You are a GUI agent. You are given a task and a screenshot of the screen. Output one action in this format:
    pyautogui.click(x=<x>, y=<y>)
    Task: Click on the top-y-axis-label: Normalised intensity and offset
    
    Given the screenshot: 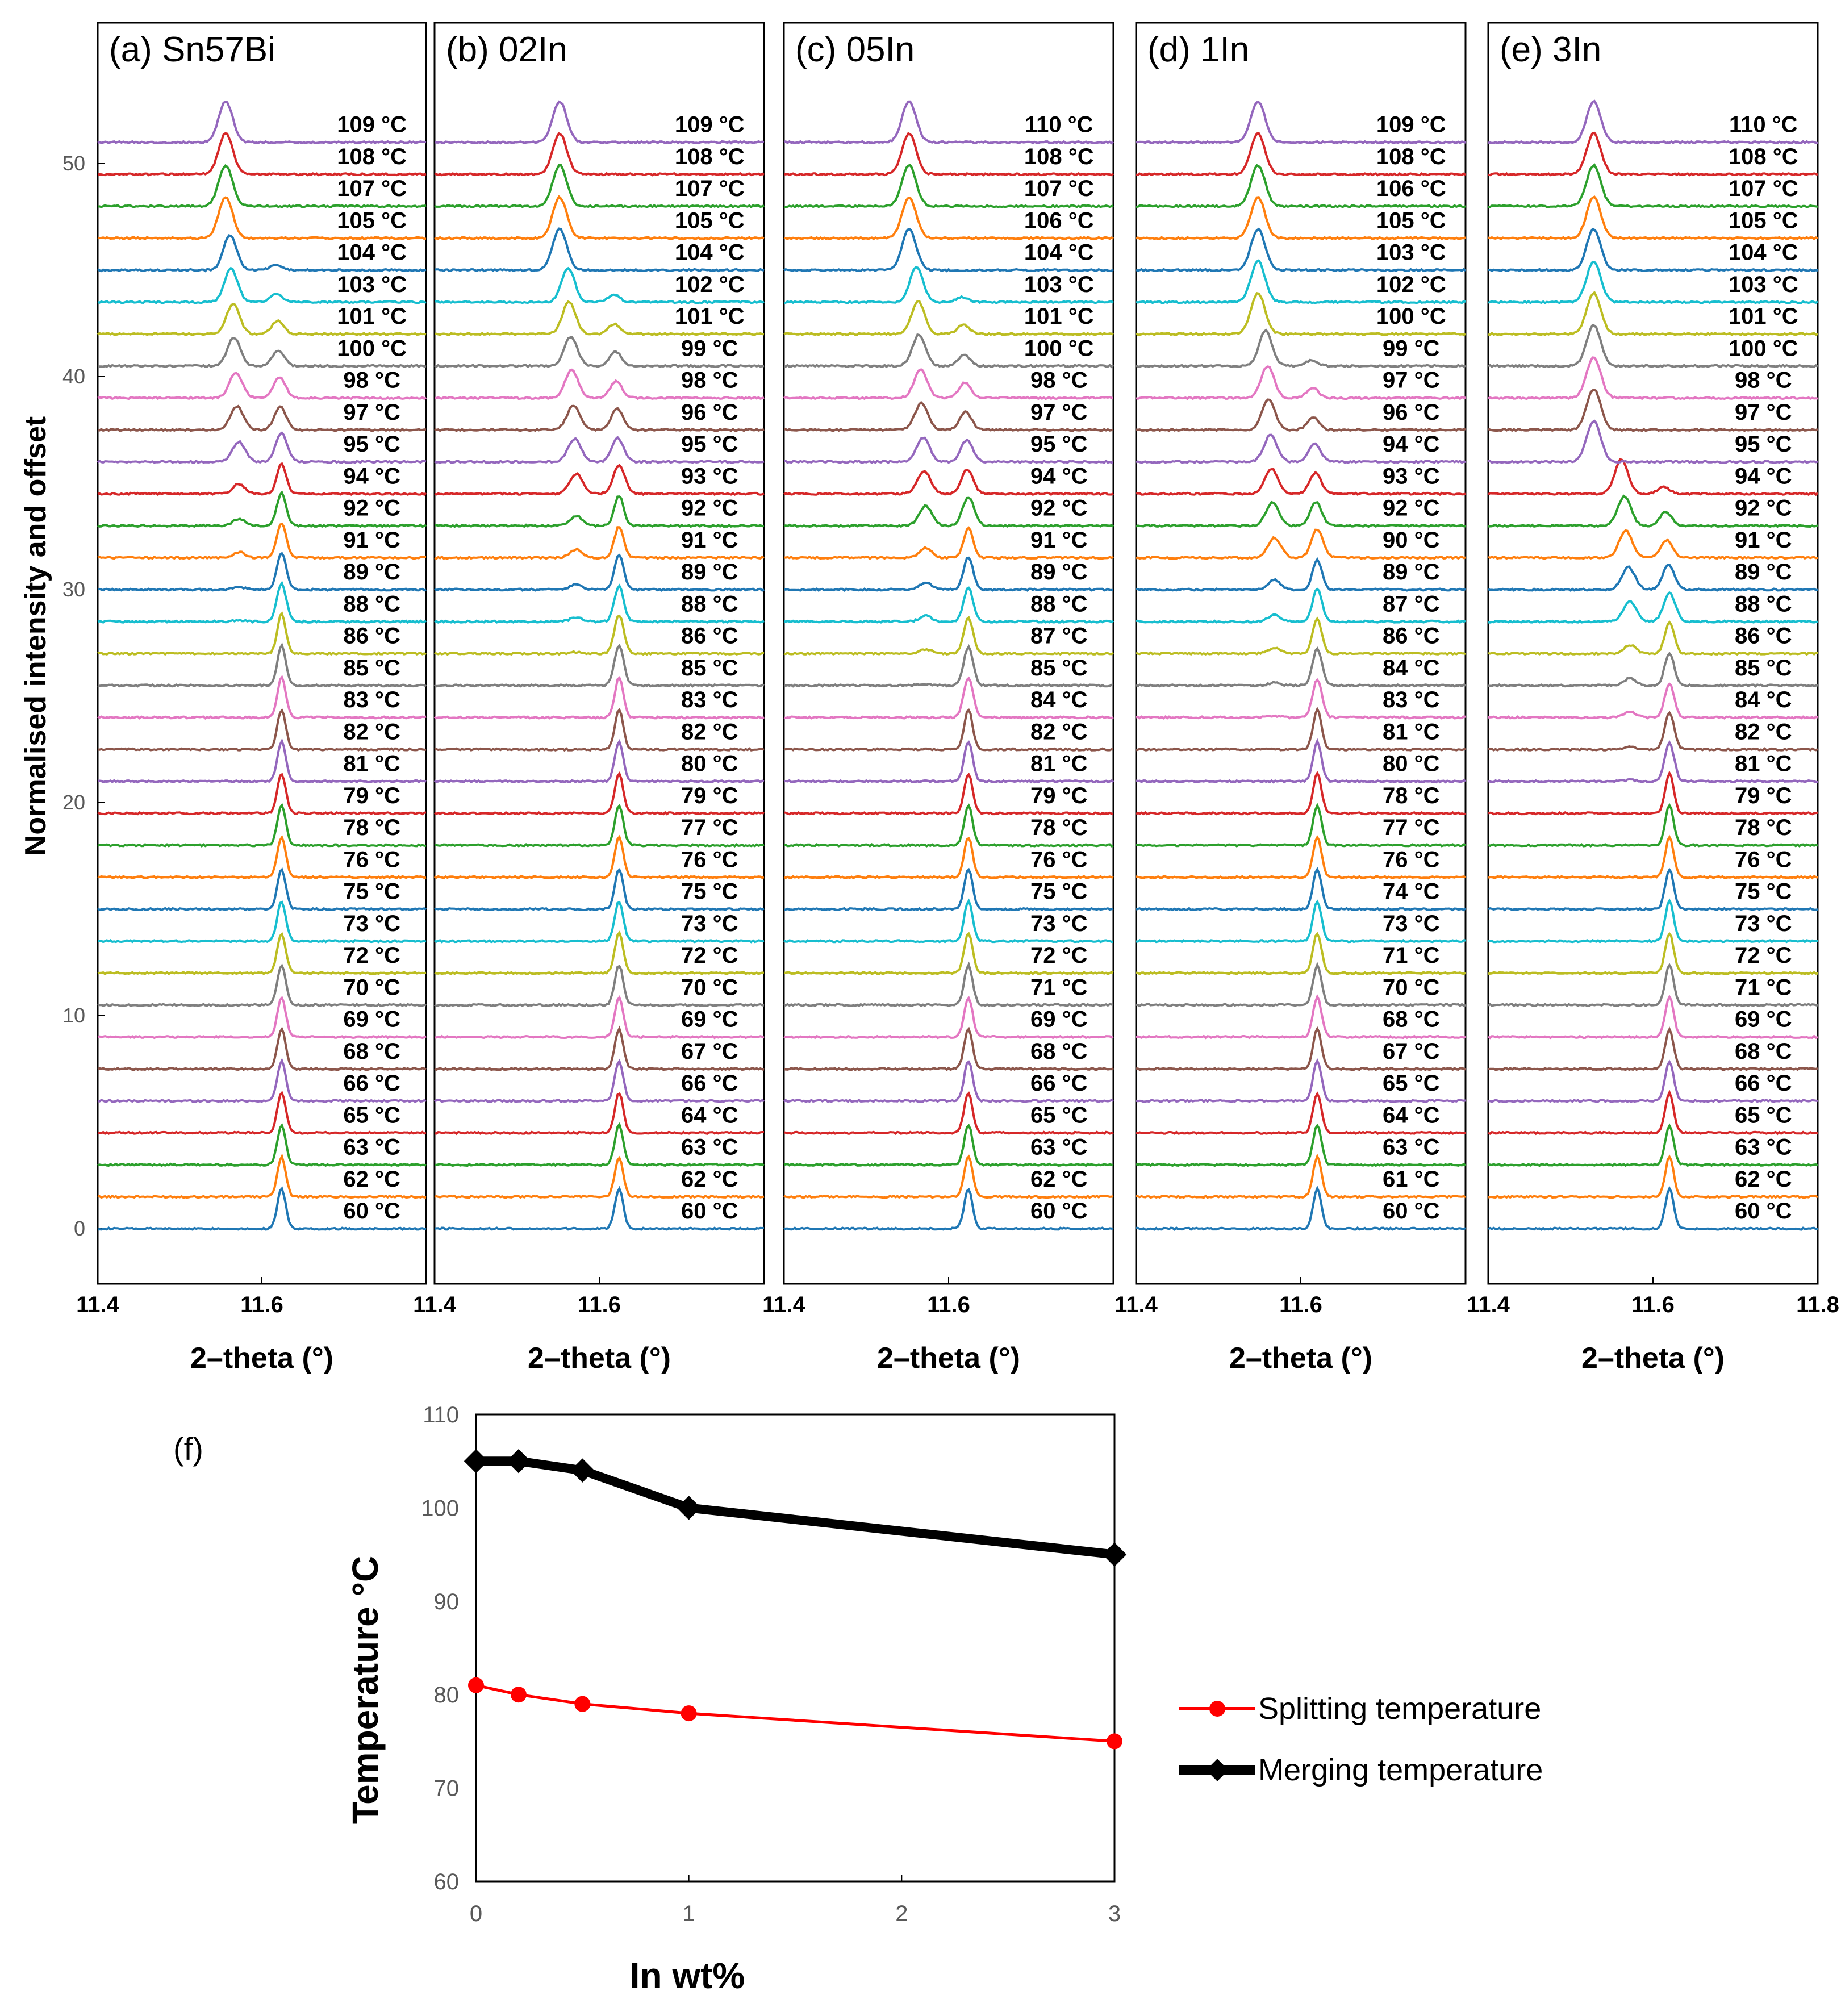 What is the action you would take?
    pyautogui.click(x=35, y=636)
    